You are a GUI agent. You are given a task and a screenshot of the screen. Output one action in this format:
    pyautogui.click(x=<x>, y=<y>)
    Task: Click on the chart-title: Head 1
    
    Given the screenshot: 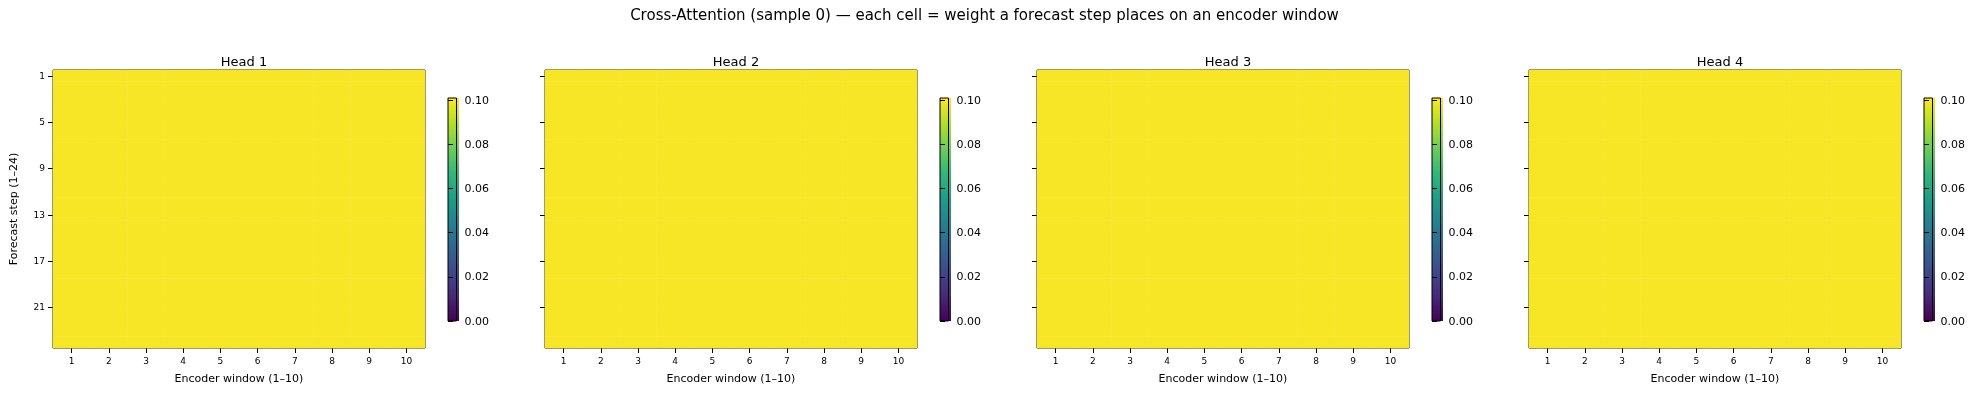 What is the action you would take?
    pyautogui.click(x=244, y=61)
    